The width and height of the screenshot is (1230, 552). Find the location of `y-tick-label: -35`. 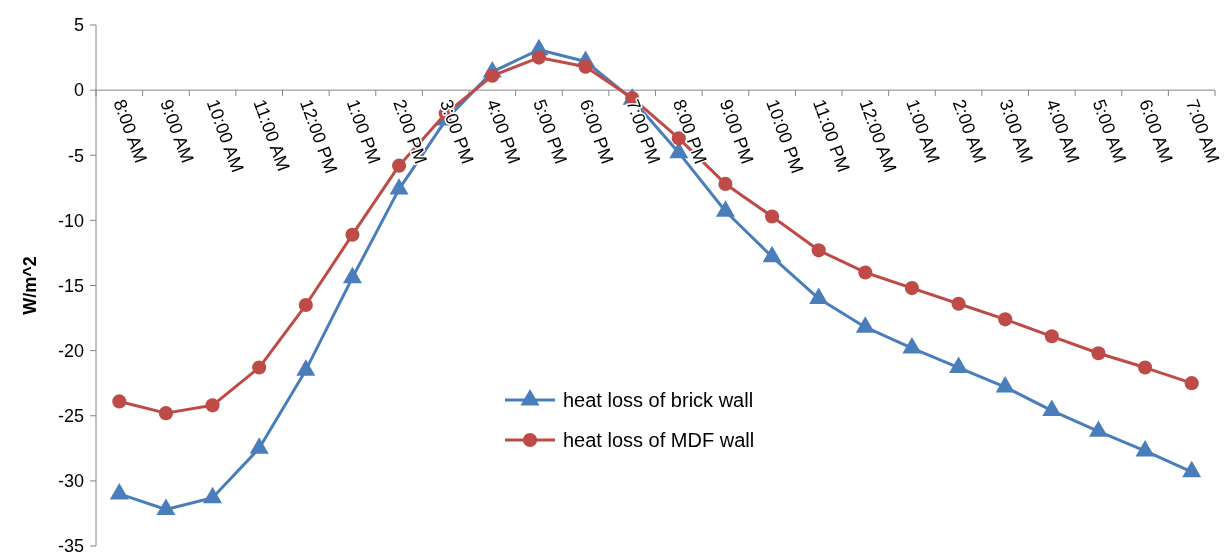

y-tick-label: -35 is located at coordinates (70, 544).